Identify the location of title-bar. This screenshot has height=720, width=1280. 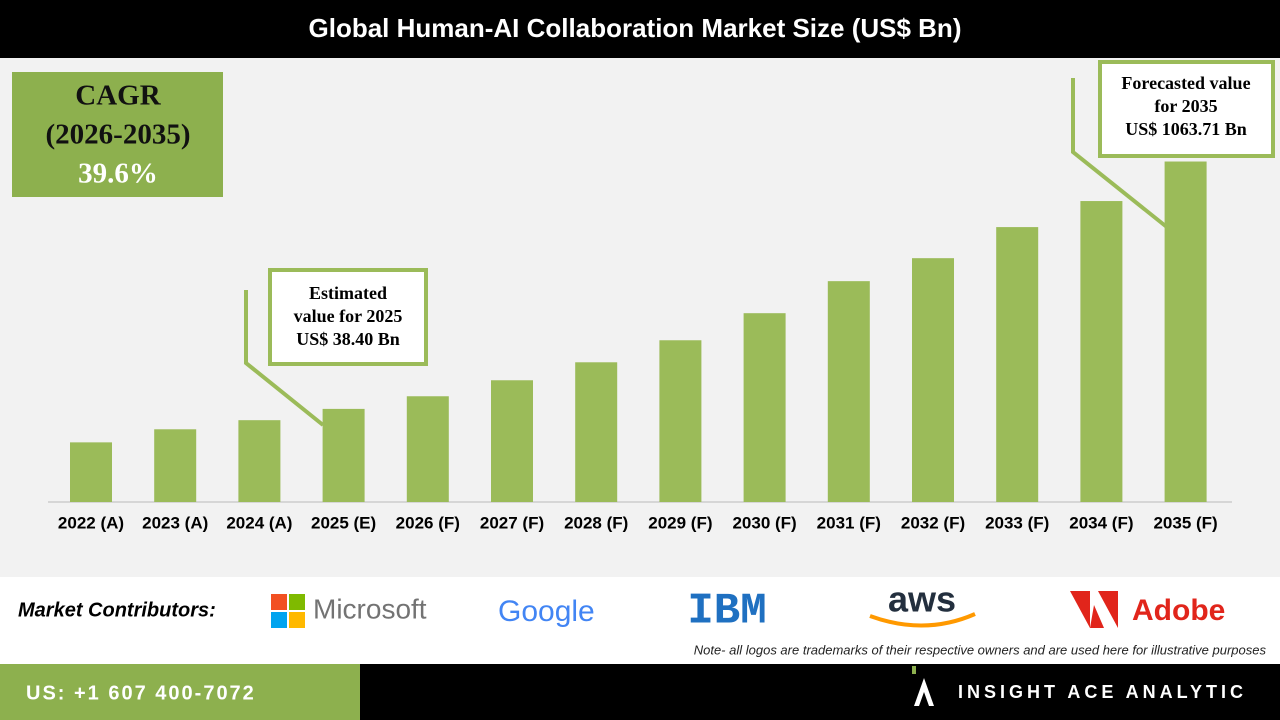
(640, 29).